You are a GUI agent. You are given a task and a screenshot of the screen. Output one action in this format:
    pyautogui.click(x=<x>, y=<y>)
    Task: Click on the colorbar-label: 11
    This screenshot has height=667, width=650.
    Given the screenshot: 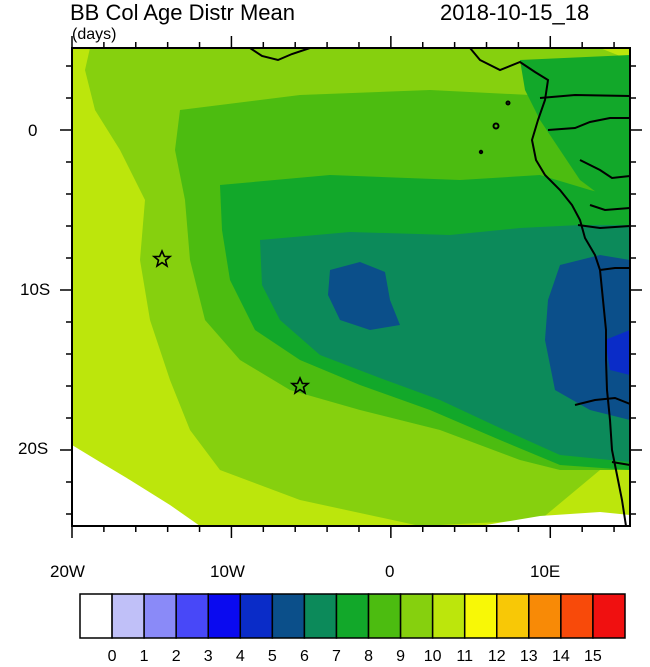 What is the action you would take?
    pyautogui.click(x=464, y=656)
    